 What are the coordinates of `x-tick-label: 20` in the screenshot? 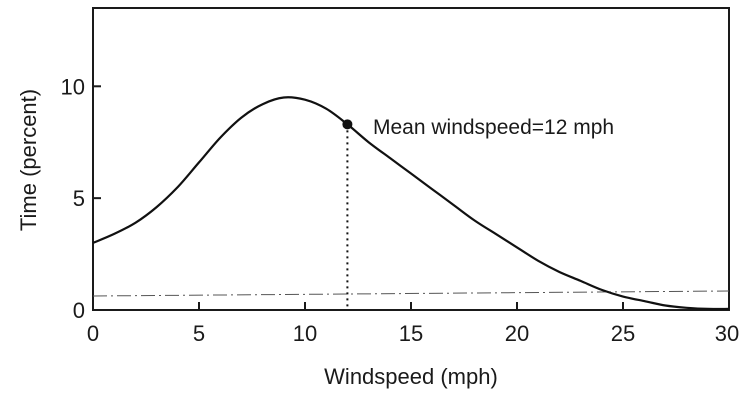 It's located at (517, 333).